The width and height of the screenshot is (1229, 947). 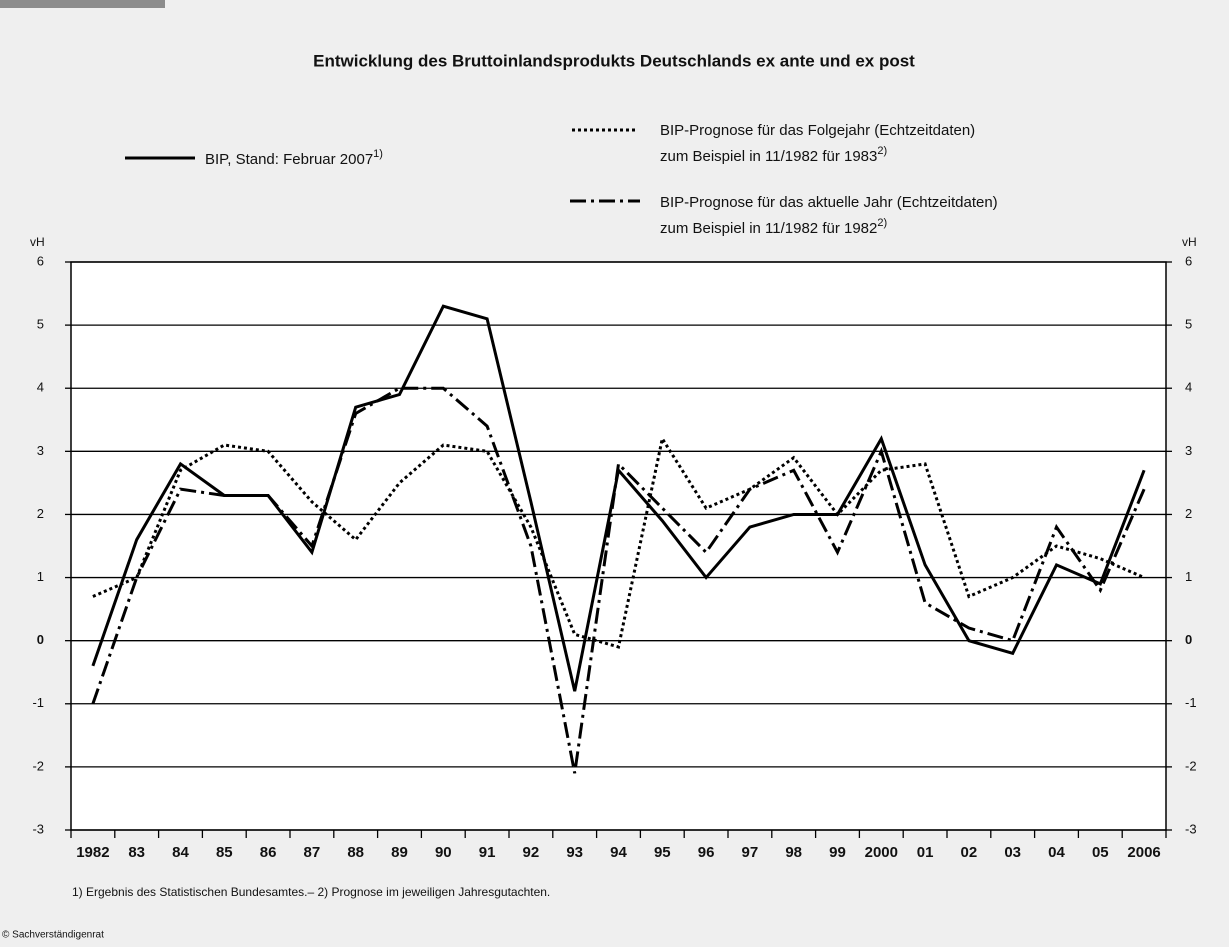 What do you see at coordinates (53, 935) in the screenshot?
I see `source: © Sachverständigenrat` at bounding box center [53, 935].